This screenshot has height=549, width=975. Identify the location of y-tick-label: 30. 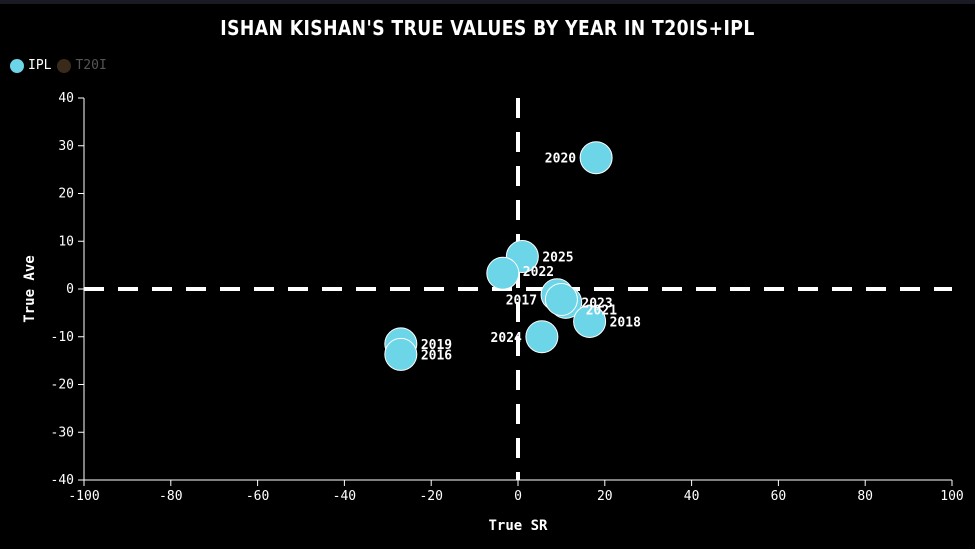
(66, 146).